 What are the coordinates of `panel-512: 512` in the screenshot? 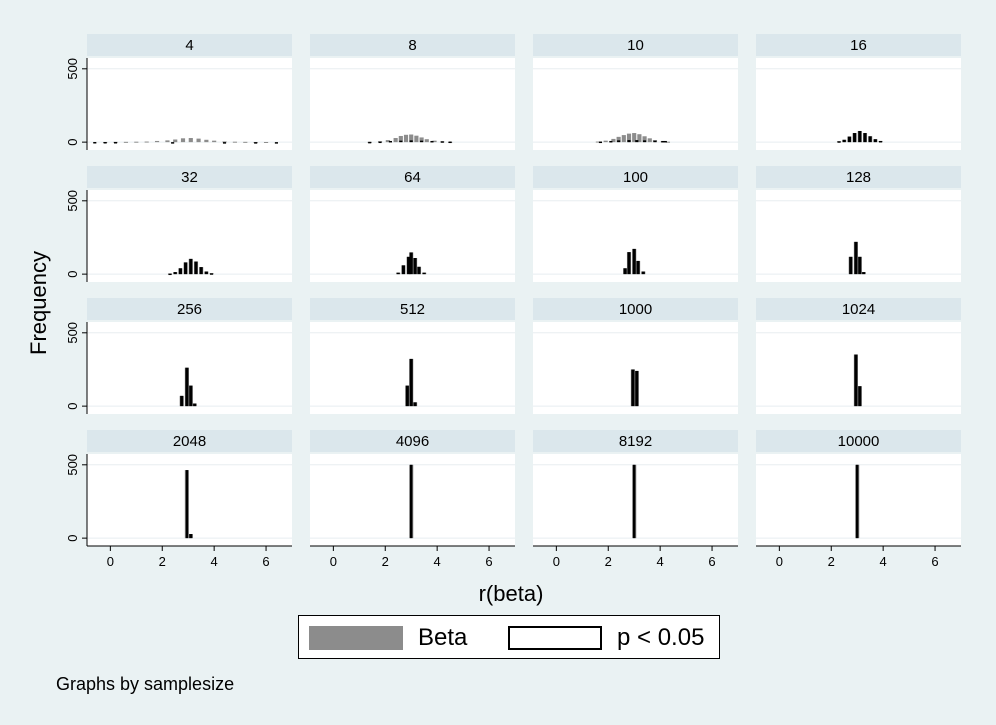 It's located at (412, 356).